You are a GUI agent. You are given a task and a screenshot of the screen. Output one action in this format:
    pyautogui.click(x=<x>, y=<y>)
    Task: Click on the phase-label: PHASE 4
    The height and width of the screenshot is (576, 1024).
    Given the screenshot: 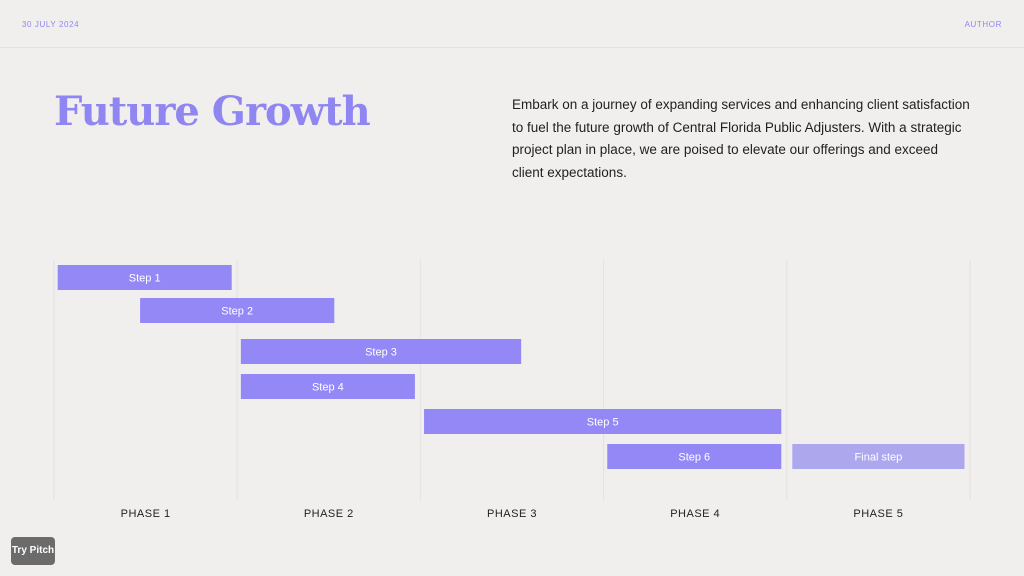 What is the action you would take?
    pyautogui.click(x=695, y=514)
    